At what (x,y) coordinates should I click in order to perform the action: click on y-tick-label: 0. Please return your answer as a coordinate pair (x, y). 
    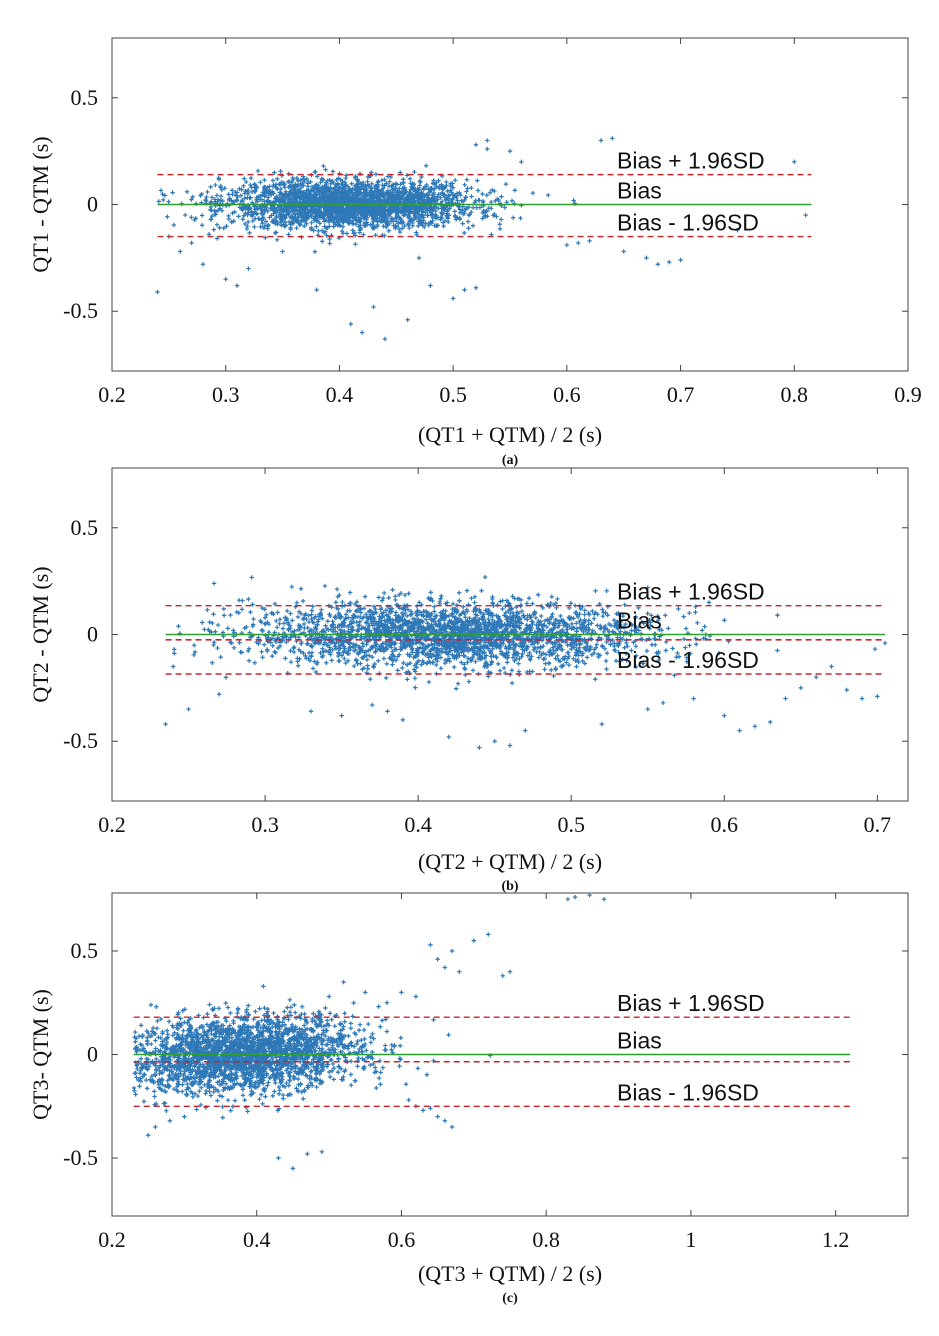
    Looking at the image, I should click on (92, 204).